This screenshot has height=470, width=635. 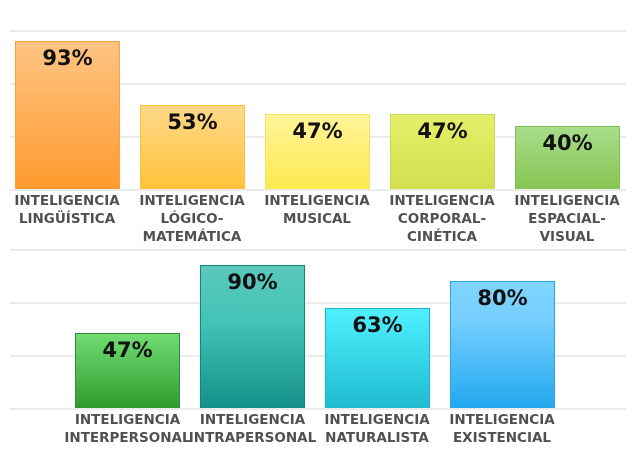 What do you see at coordinates (567, 157) in the screenshot?
I see `bar-espacial-visual: 40%` at bounding box center [567, 157].